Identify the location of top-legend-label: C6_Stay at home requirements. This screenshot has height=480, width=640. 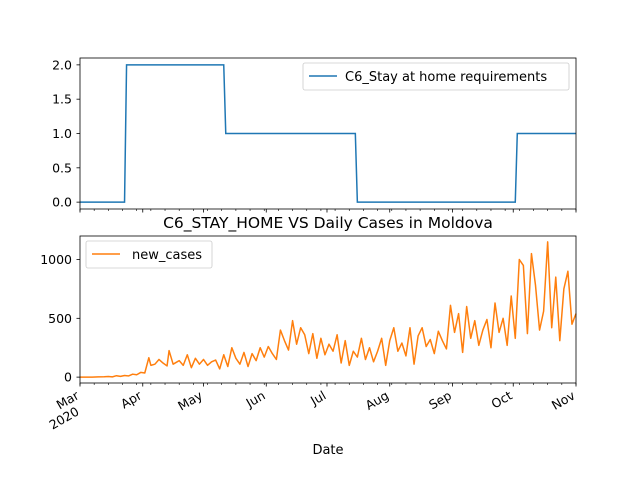
(446, 77).